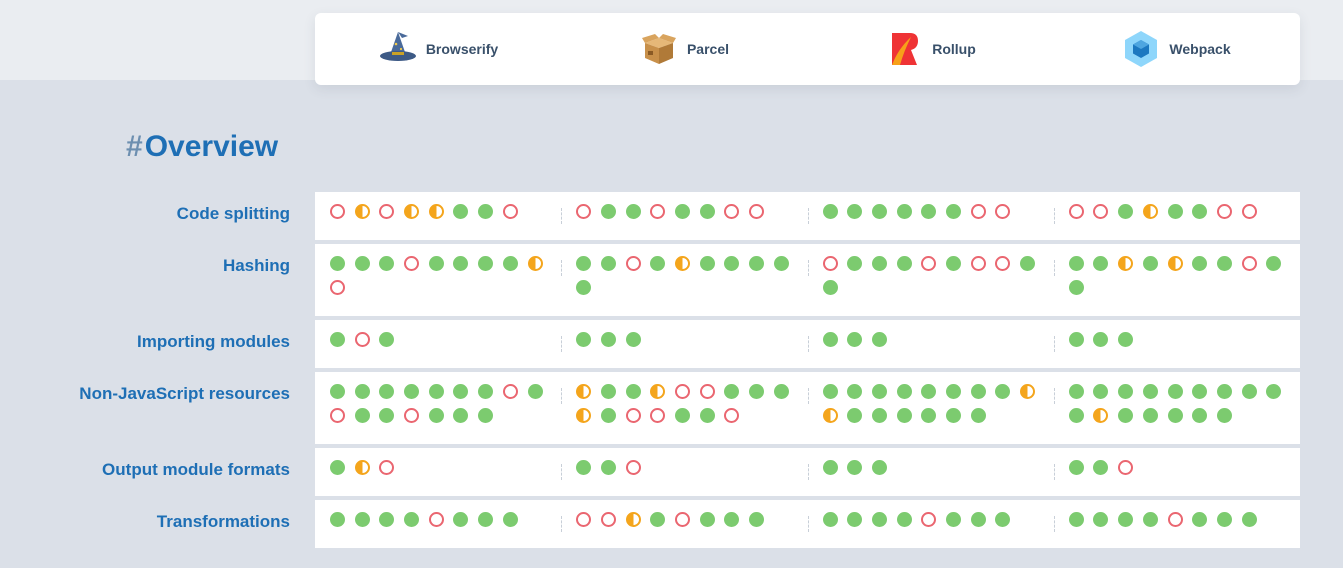 This screenshot has width=1343, height=568. I want to click on tool-parcel: Parcel, so click(684, 49).